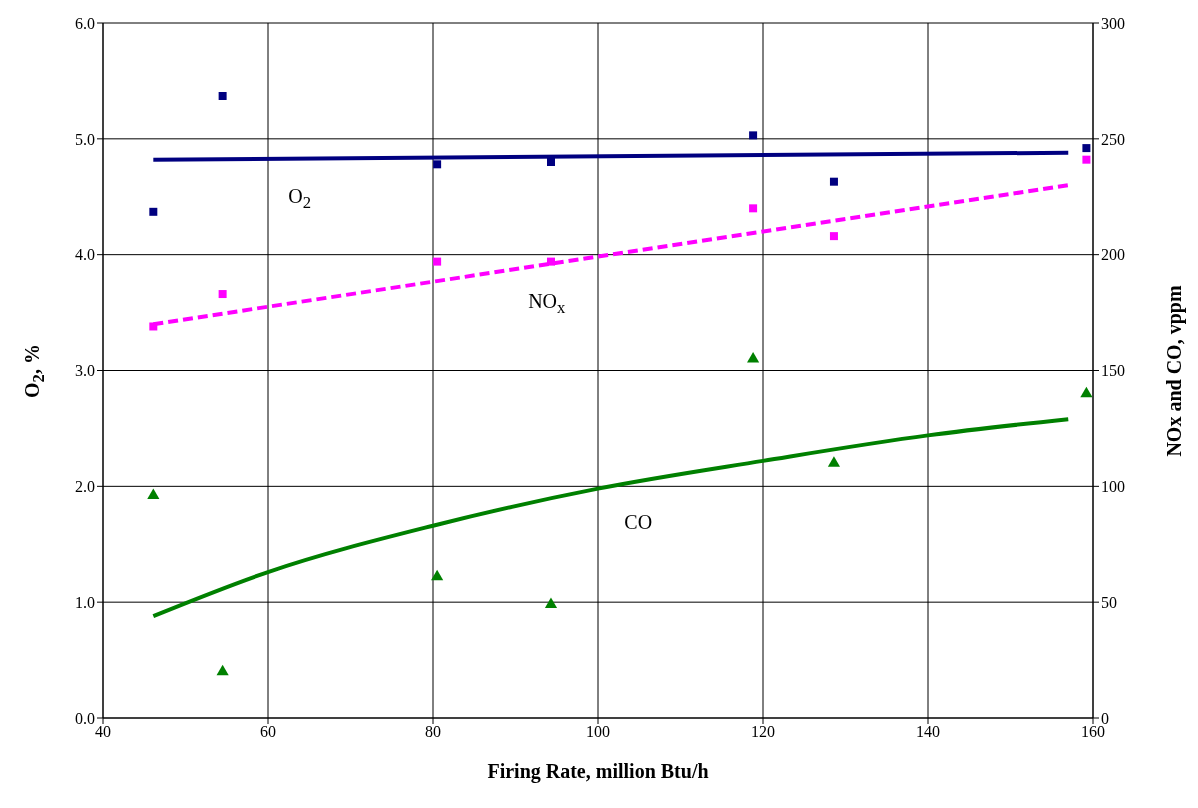 Image resolution: width=1198 pixels, height=808 pixels. I want to click on x-tick-label: 120, so click(763, 732).